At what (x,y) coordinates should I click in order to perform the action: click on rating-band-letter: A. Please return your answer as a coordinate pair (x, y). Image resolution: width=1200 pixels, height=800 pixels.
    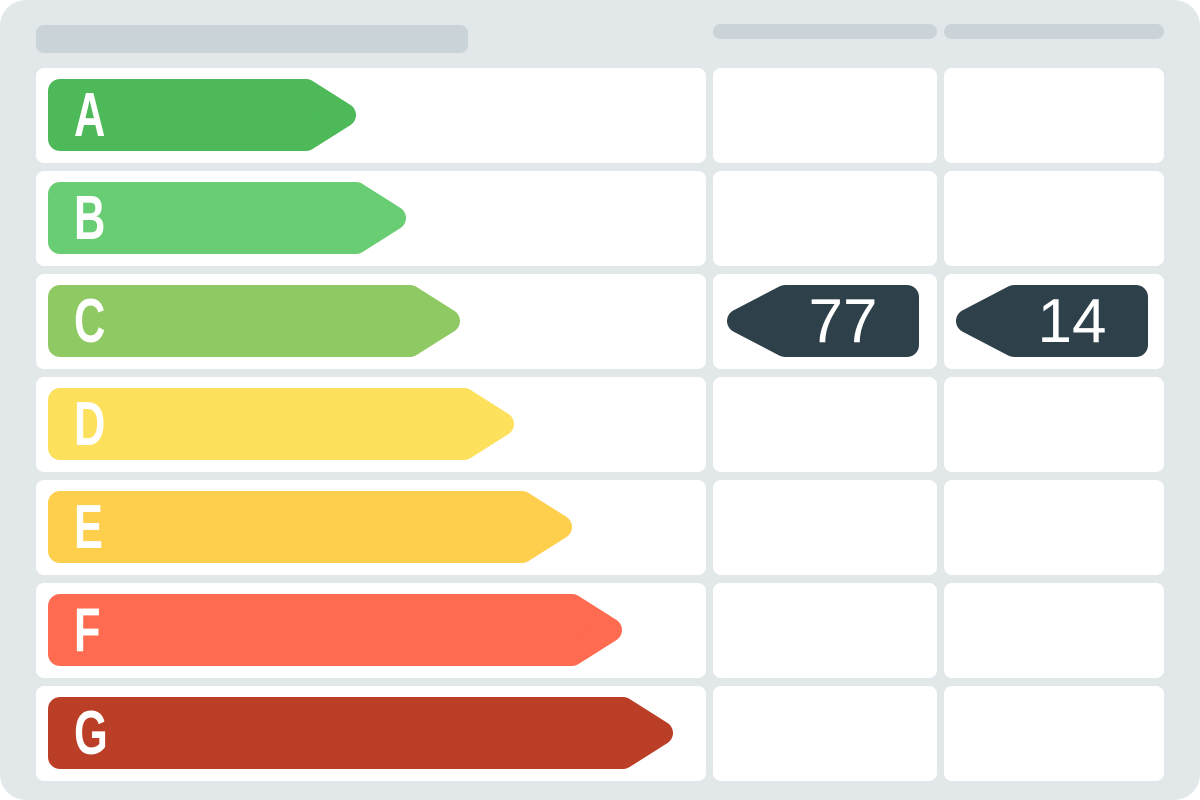
    Looking at the image, I should click on (90, 115).